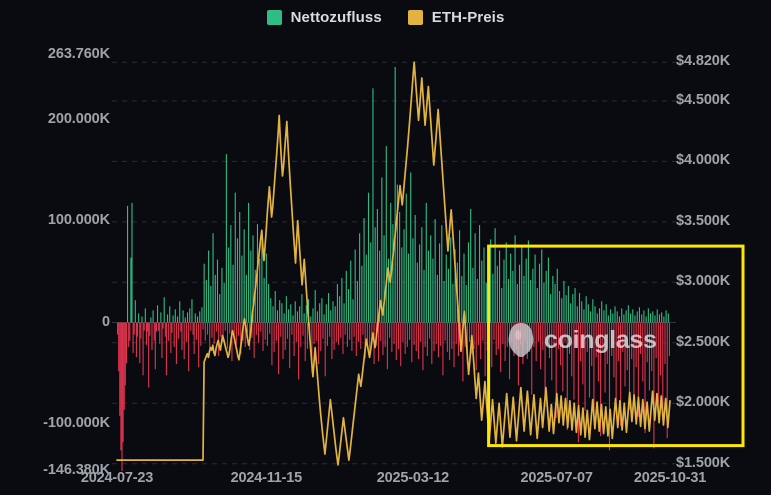 The height and width of the screenshot is (495, 771). Describe the element at coordinates (703, 160) in the screenshot. I see `y-axis-right-tick: $4.000K` at that location.